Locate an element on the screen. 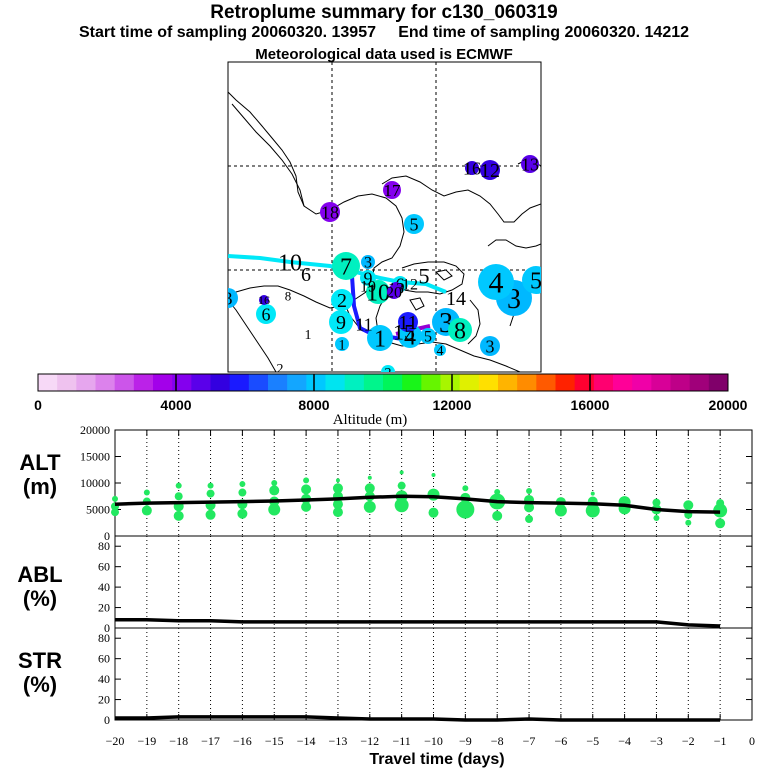 This screenshot has height=768, width=768. colorbar-tick-label: 12000 is located at coordinates (452, 405).